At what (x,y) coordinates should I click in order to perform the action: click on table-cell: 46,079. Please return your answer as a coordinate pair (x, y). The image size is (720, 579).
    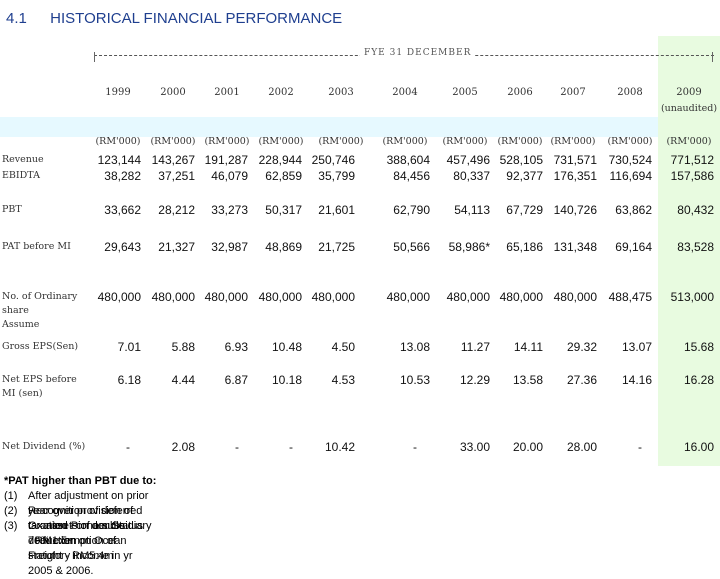
    Looking at the image, I should click on (229, 176).